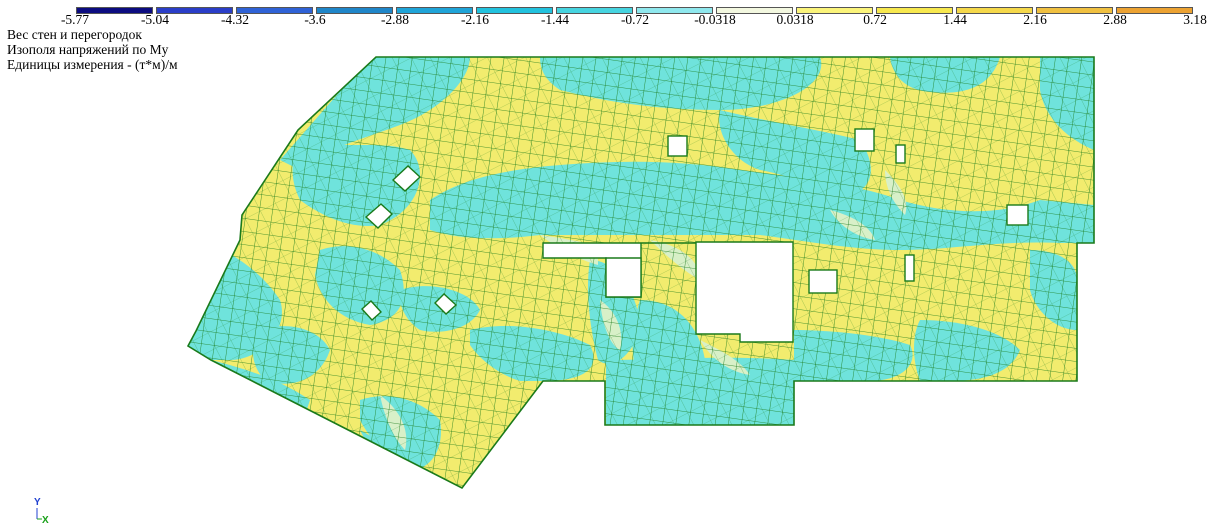 Image resolution: width=1222 pixels, height=529 pixels. Describe the element at coordinates (744, 292) in the screenshot. I see `opening-elevator-hall` at that location.